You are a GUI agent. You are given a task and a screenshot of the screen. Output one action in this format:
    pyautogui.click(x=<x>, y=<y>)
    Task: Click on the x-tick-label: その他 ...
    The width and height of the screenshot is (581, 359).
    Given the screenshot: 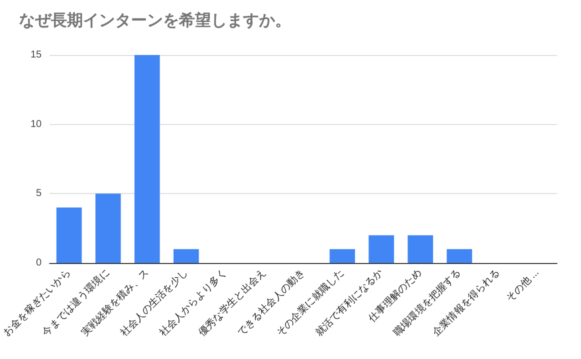 What is the action you would take?
    pyautogui.click(x=523, y=285)
    